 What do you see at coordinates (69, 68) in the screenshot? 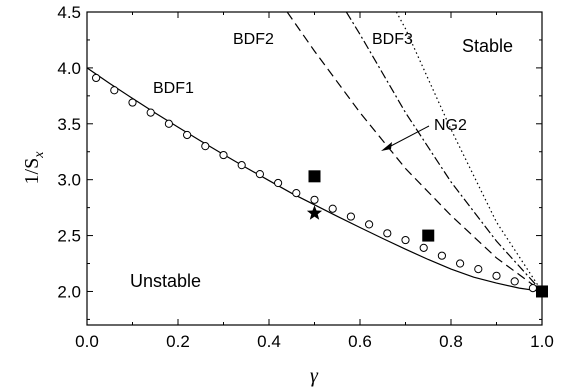
I see `y-tick-label: 4.0` at bounding box center [69, 68].